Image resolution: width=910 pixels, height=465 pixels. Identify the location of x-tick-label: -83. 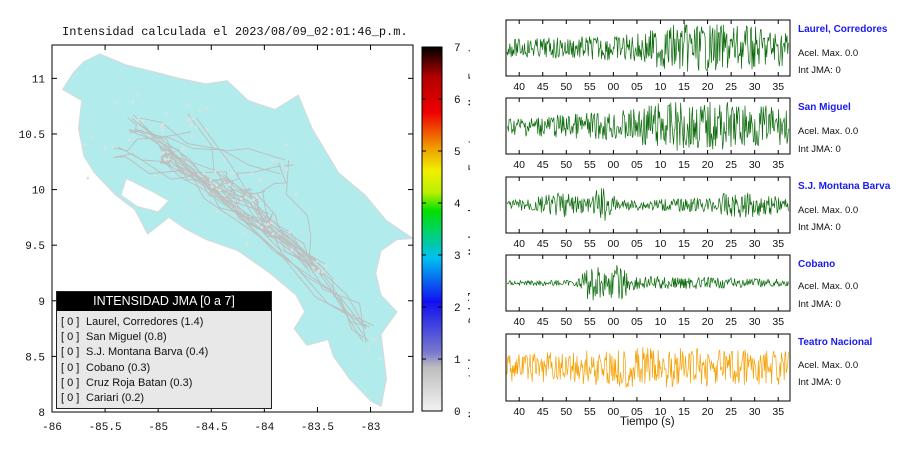
(371, 428).